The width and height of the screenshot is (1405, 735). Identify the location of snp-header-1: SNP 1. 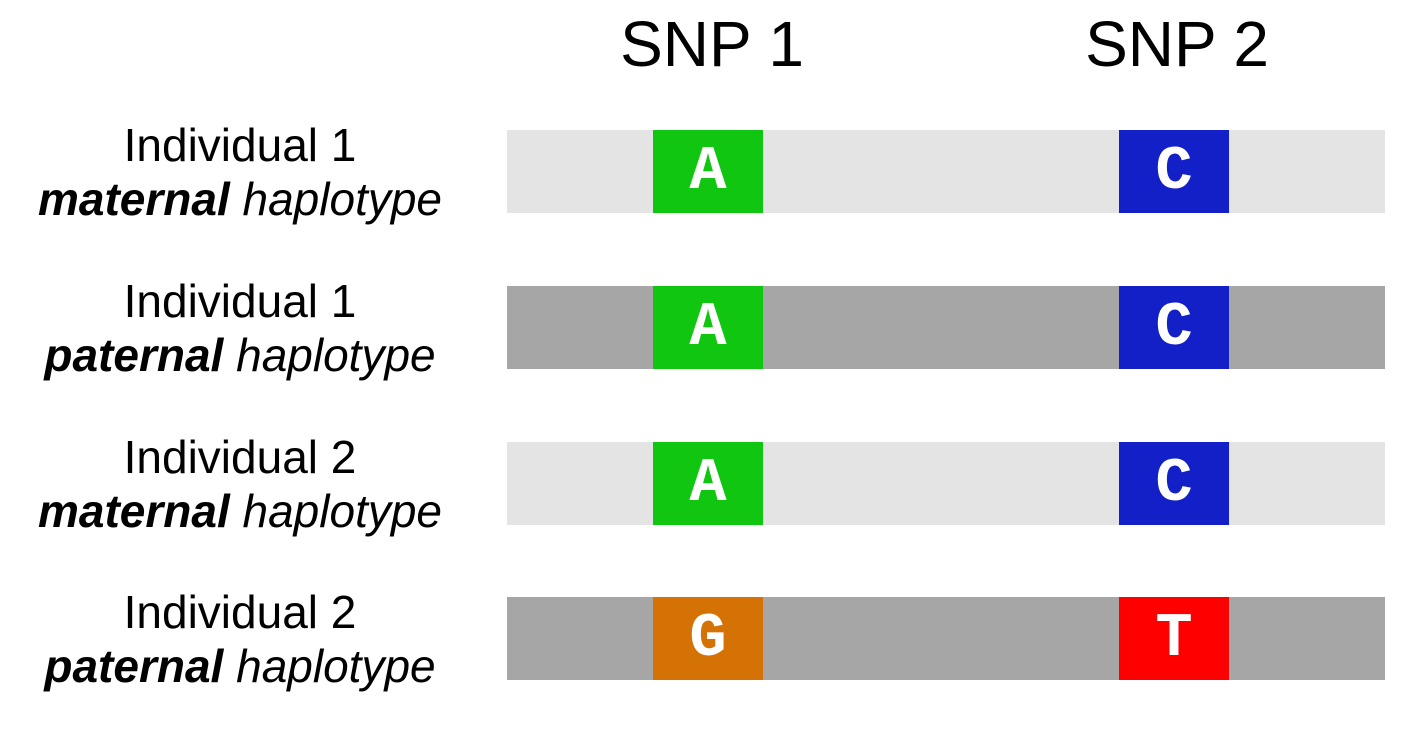
(712, 44).